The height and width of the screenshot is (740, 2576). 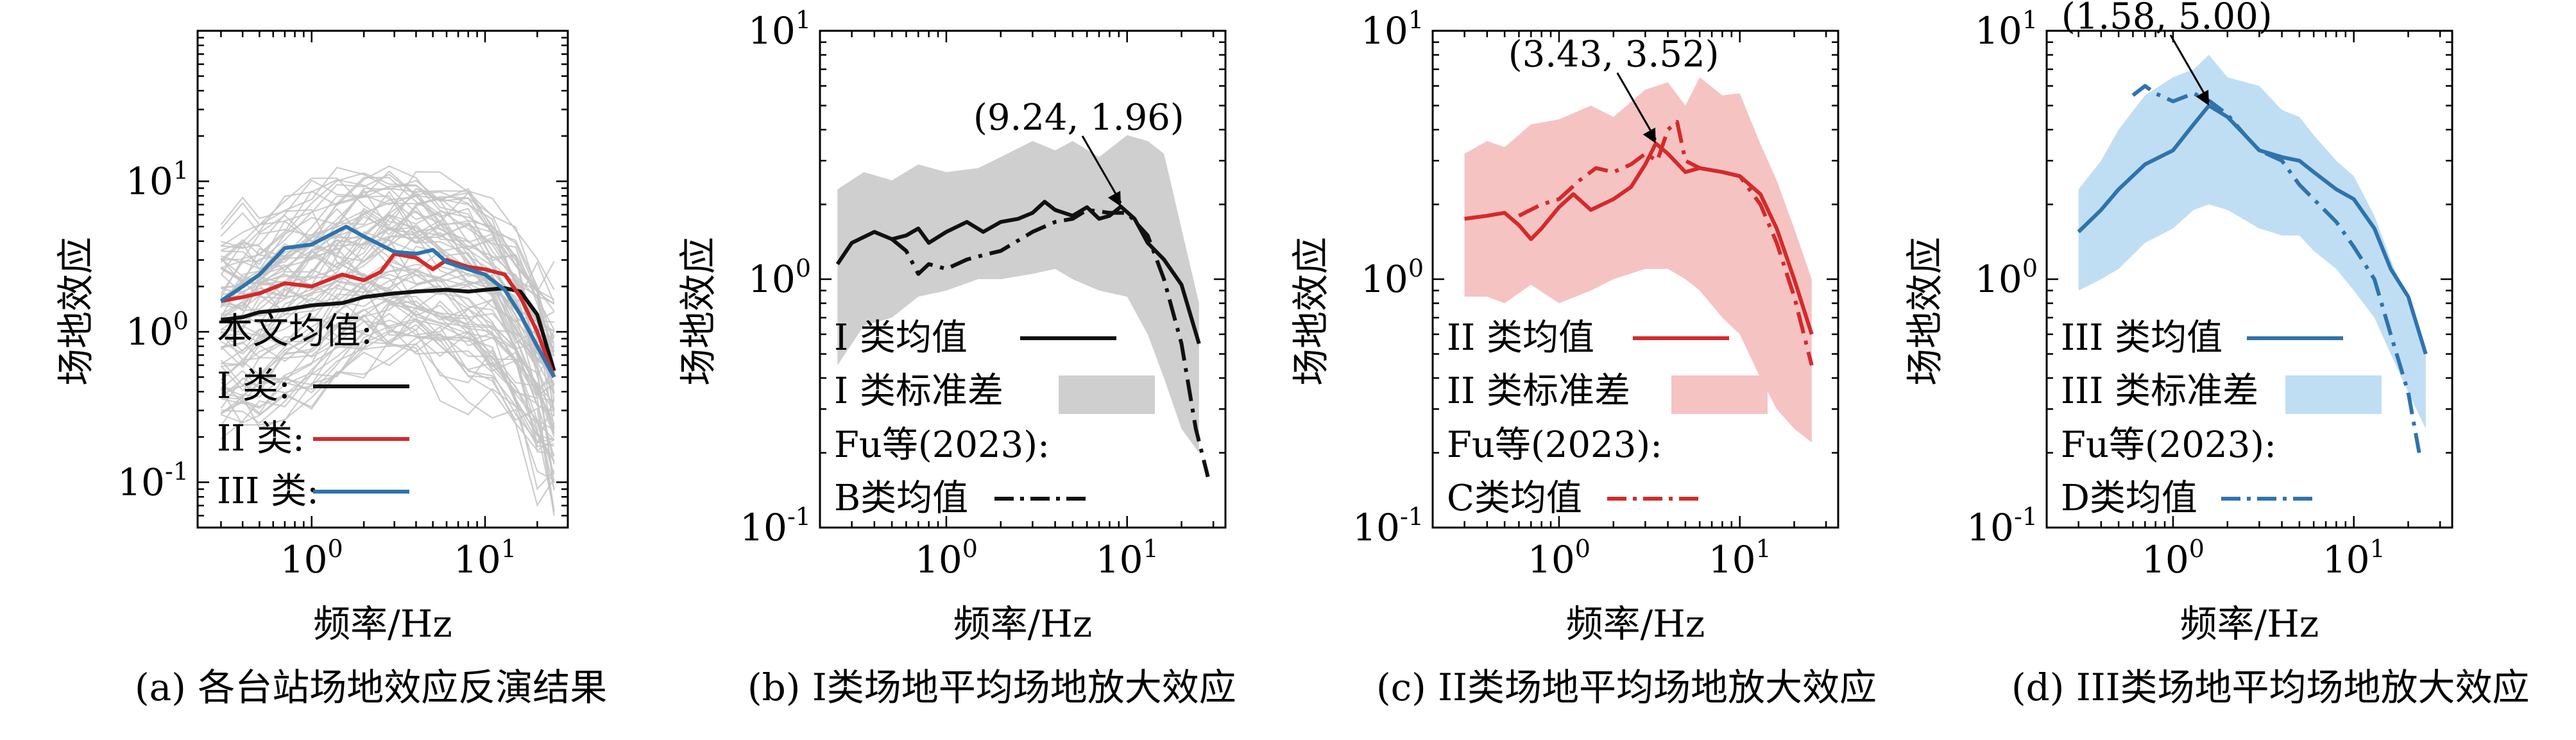 I want to click on legend-std-label: II 类标准差, so click(x=1538, y=391).